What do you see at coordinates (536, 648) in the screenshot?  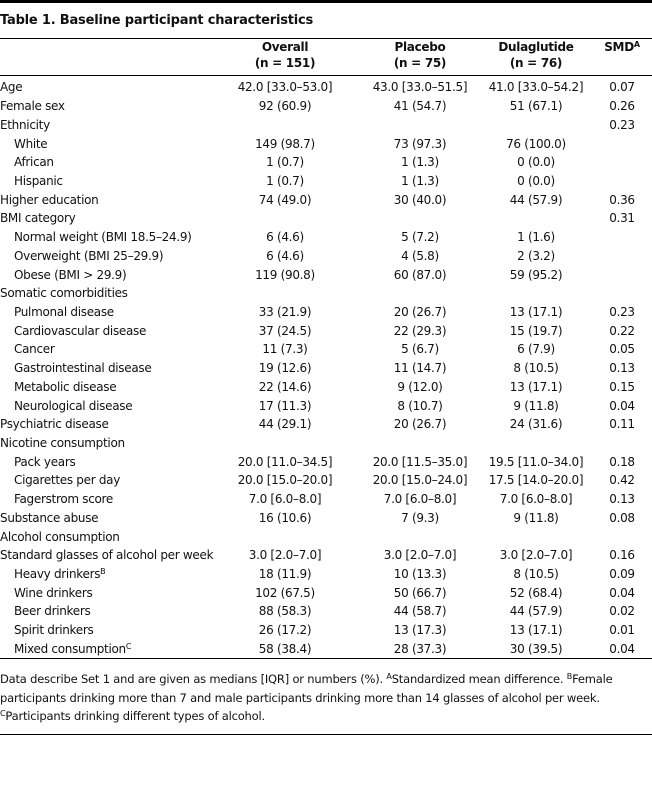 I see `table-cell: 30 (39.5)` at bounding box center [536, 648].